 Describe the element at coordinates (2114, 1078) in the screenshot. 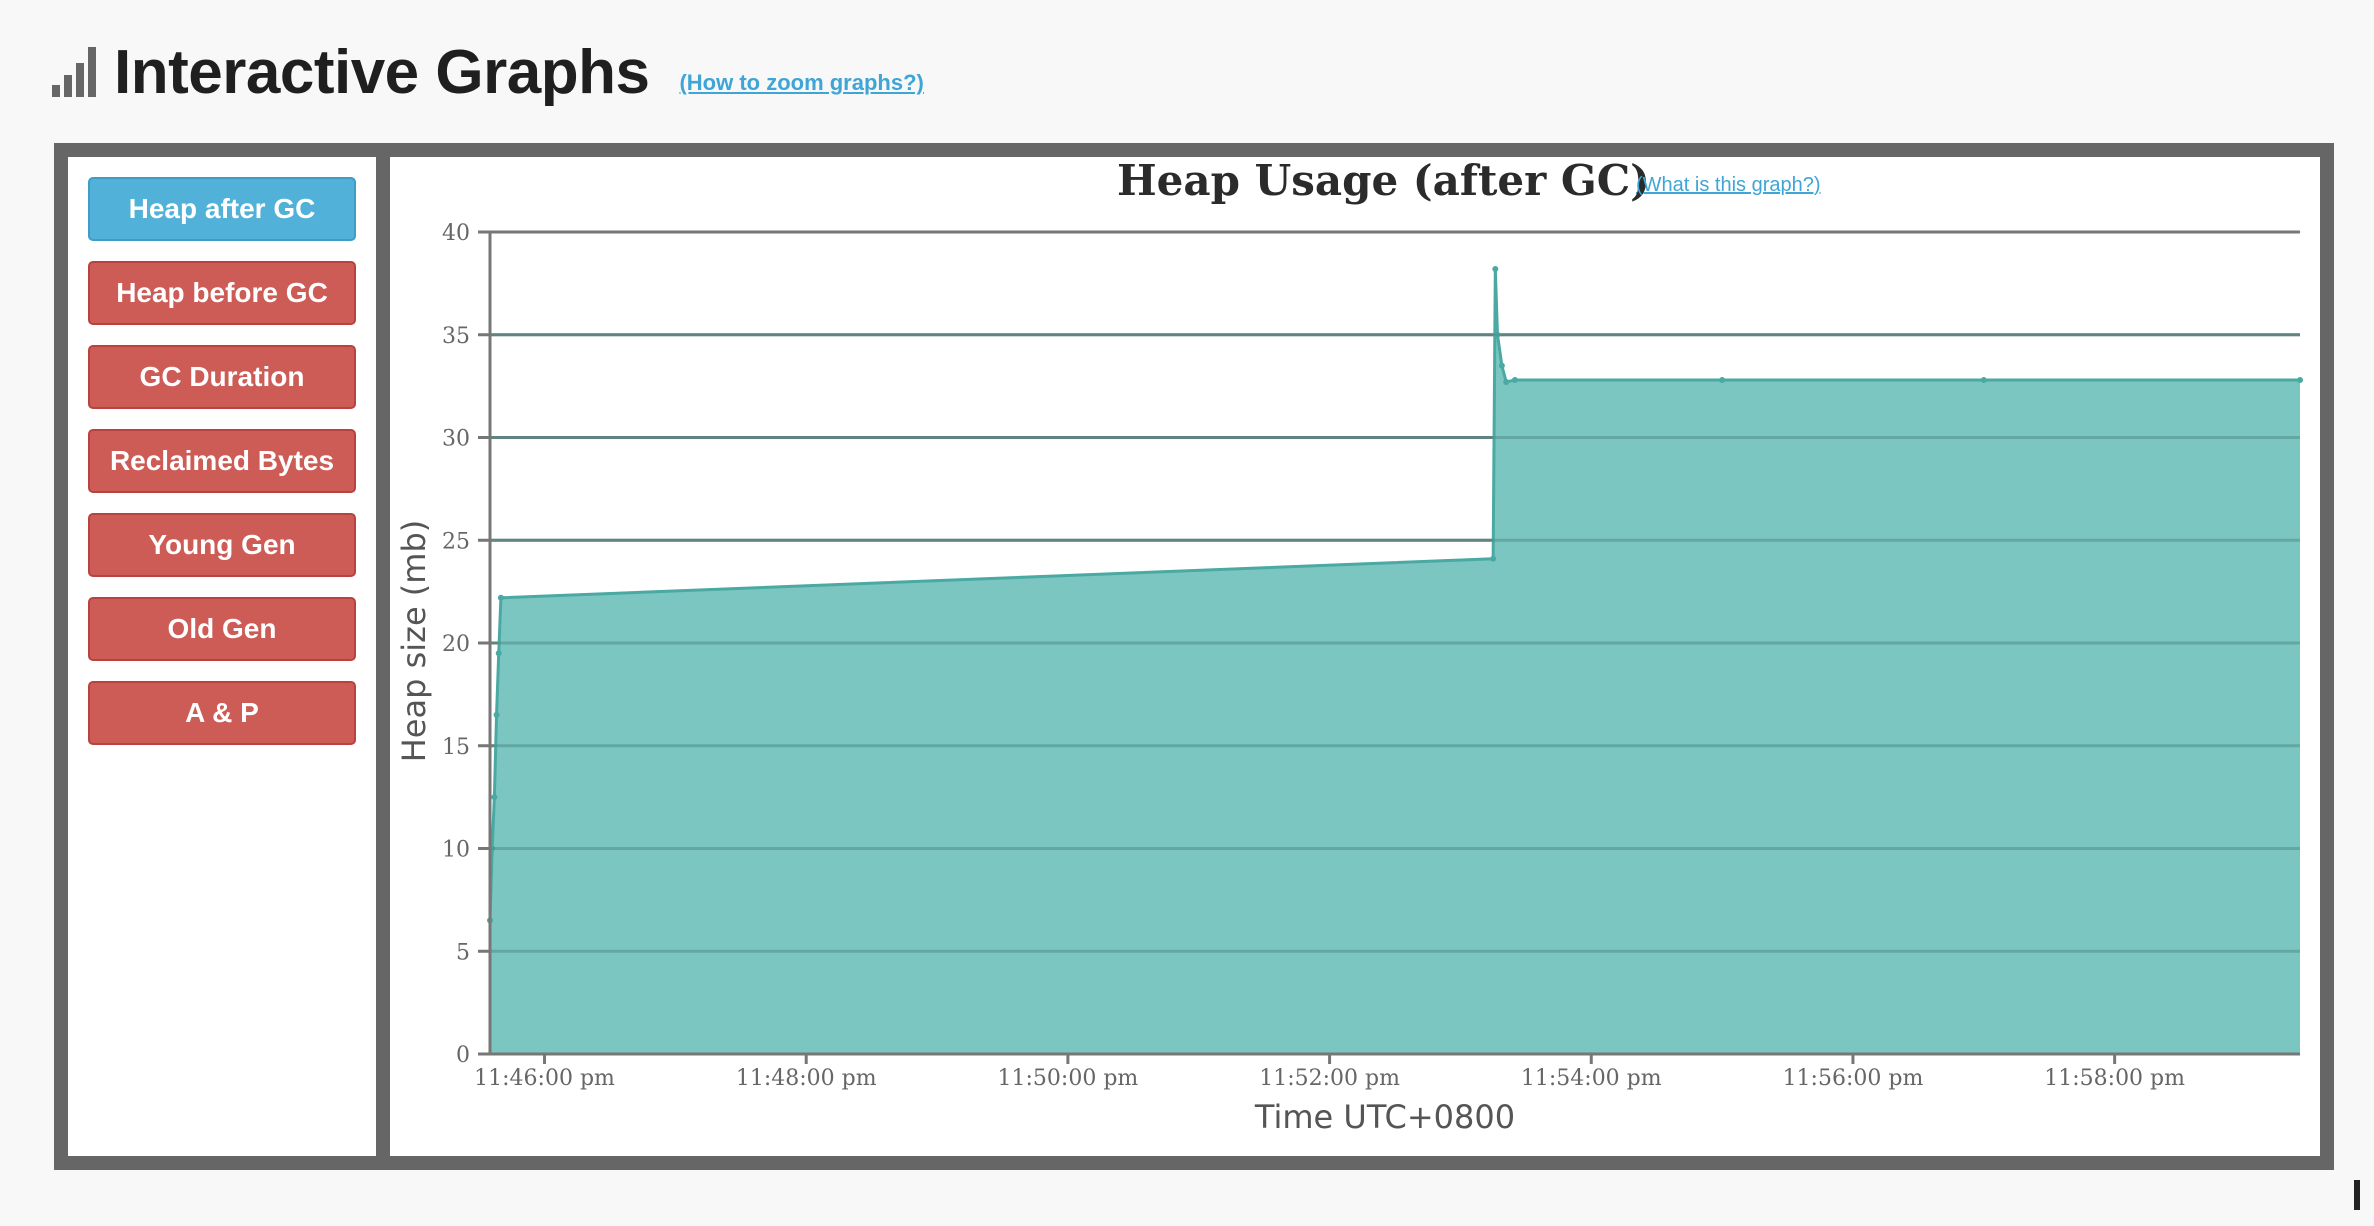

I see `x-tick-label: 11:58:00 pm` at that location.